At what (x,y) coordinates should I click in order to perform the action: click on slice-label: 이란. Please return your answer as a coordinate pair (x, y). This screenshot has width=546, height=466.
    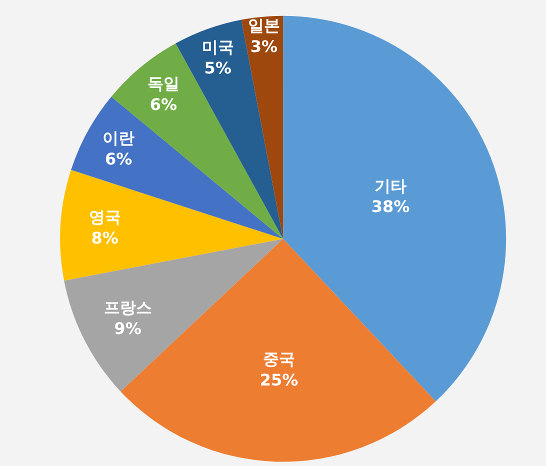
    Looking at the image, I should click on (118, 138).